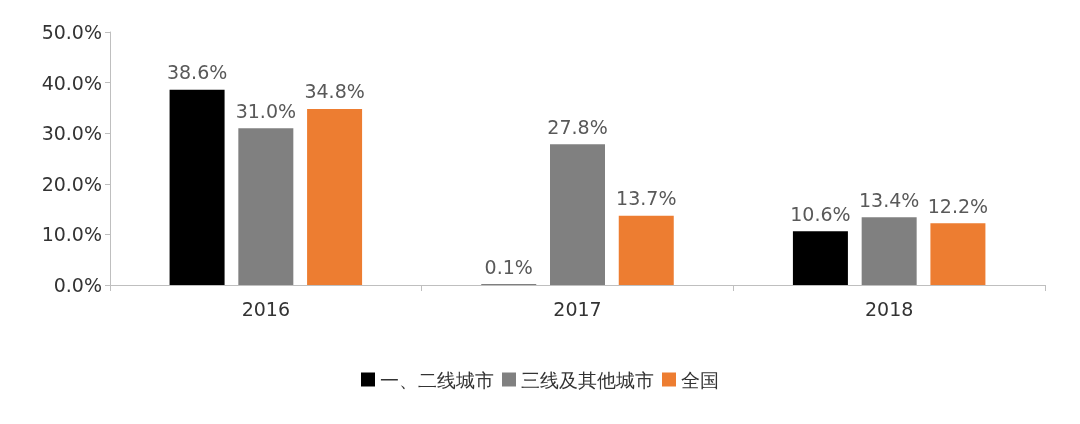 This screenshot has width=1080, height=424. I want to click on data-label: 12.2%, so click(958, 205).